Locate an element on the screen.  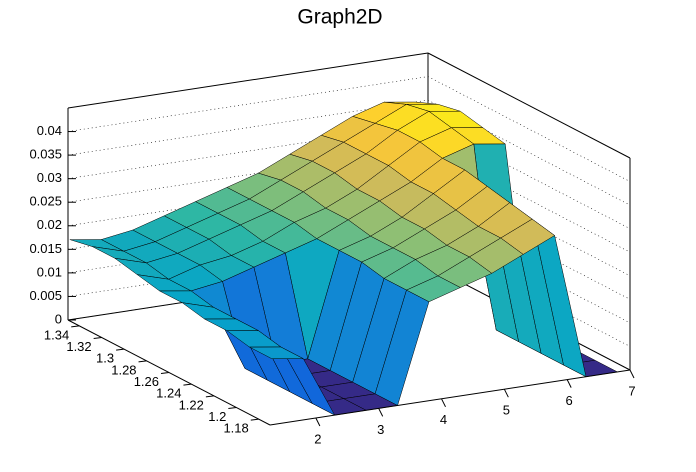
y-tick-label: 1.32 is located at coordinates (78, 346).